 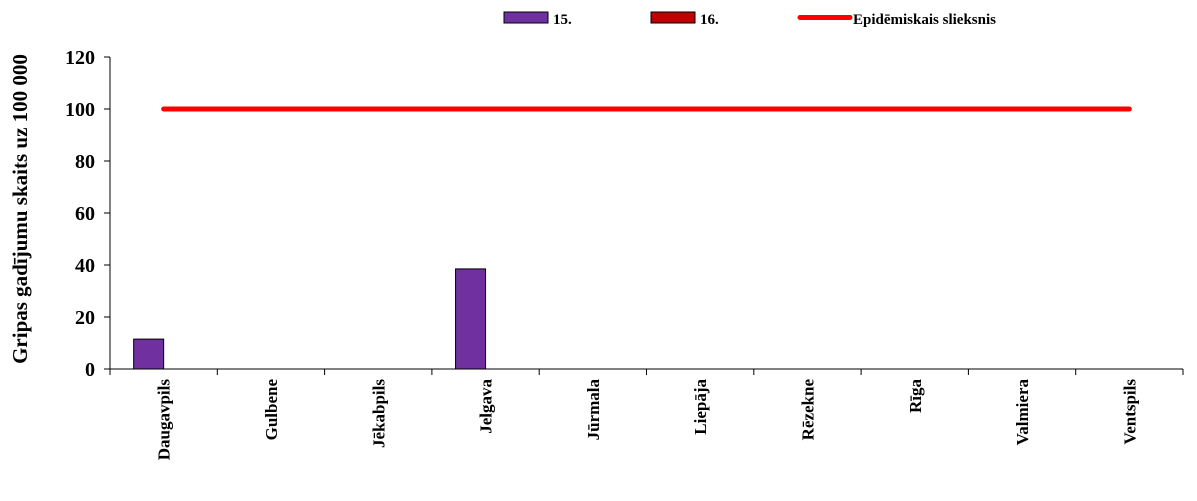 I want to click on y-tick-label: 40, so click(x=85, y=266).